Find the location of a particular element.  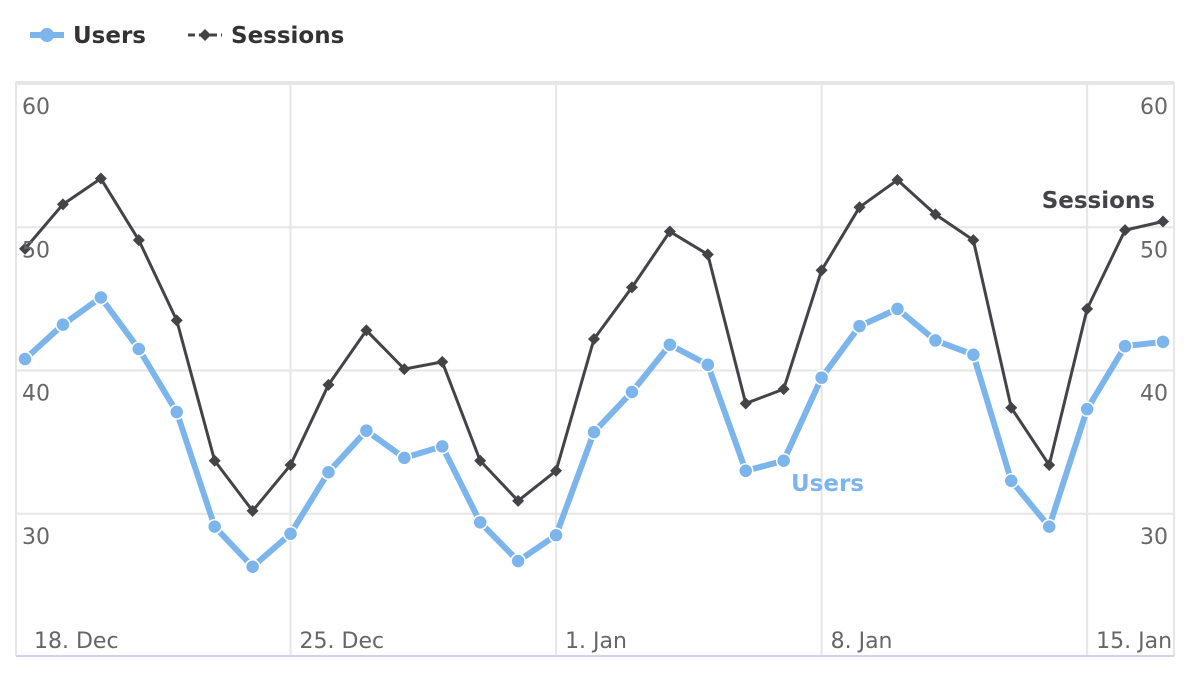

x-tick-label: 15. Jan is located at coordinates (1134, 641).